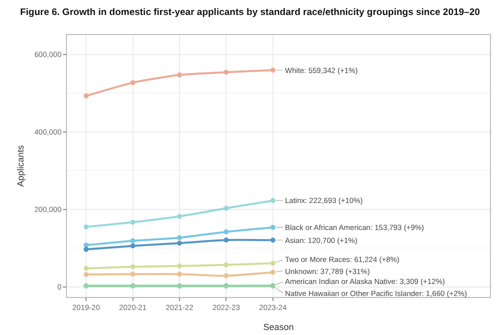  What do you see at coordinates (250, 12) in the screenshot?
I see `chart-title: Figure 6. Growth in domestic first-year applicants by standard race/ethnicity groupings since 2019–20` at bounding box center [250, 12].